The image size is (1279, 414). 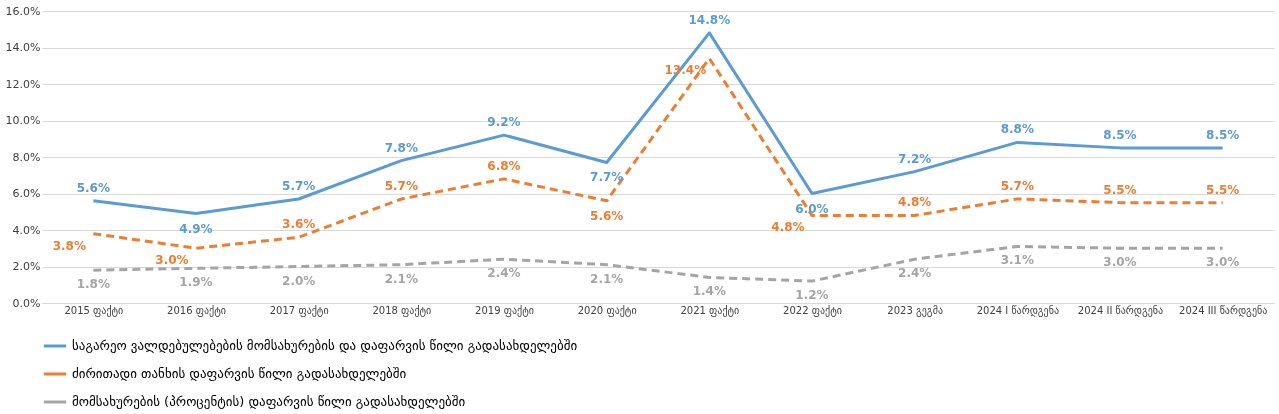 I want to click on data-label: 3.8%, so click(x=69, y=245).